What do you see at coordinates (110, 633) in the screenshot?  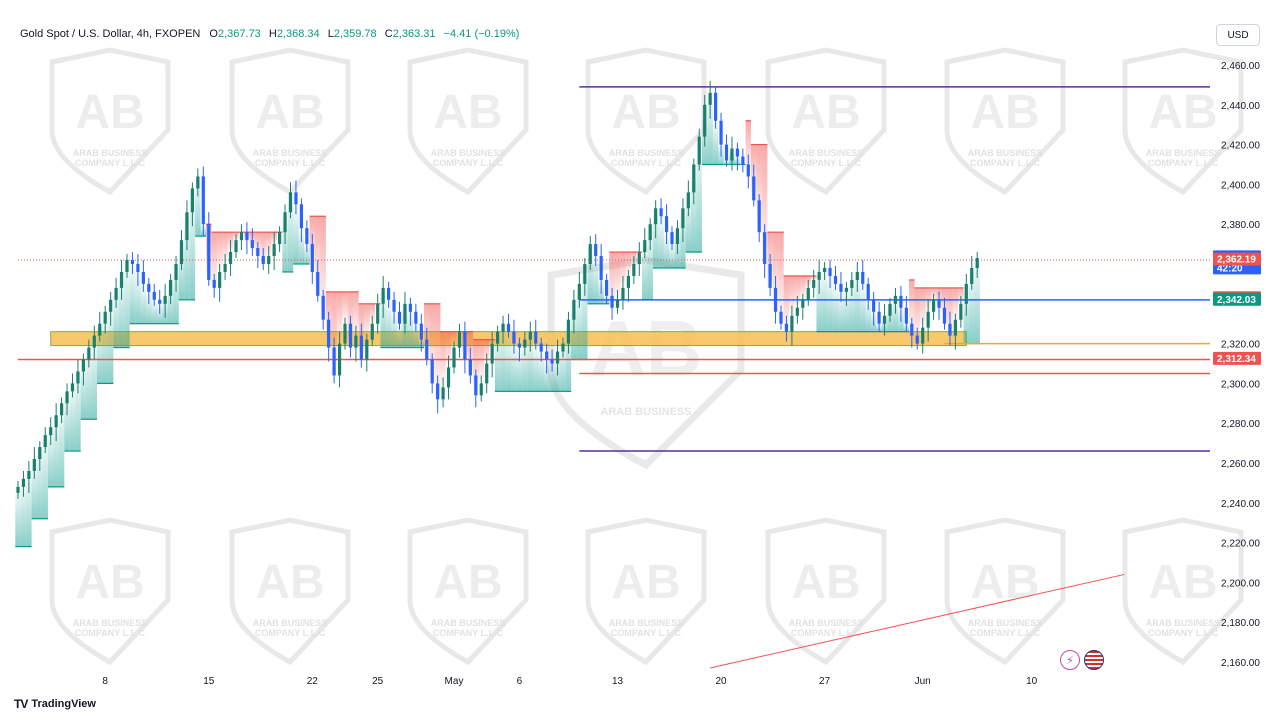 I see `watermark-subname: COMPANY L.L.C` at bounding box center [110, 633].